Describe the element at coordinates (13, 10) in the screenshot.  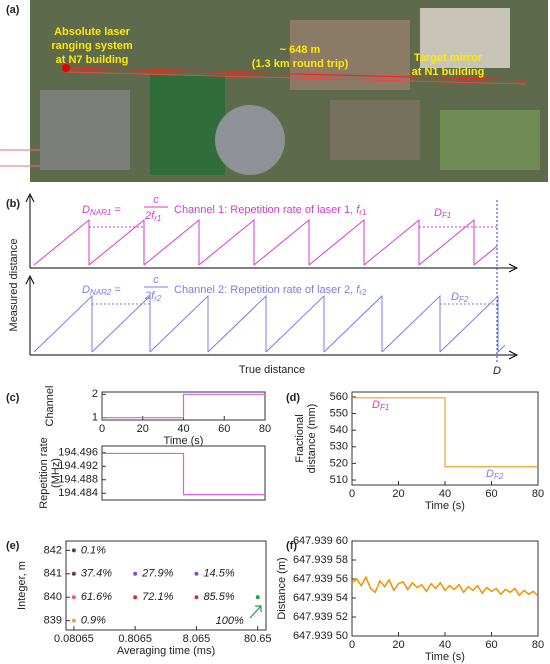
I see `panel-label: (a)` at that location.